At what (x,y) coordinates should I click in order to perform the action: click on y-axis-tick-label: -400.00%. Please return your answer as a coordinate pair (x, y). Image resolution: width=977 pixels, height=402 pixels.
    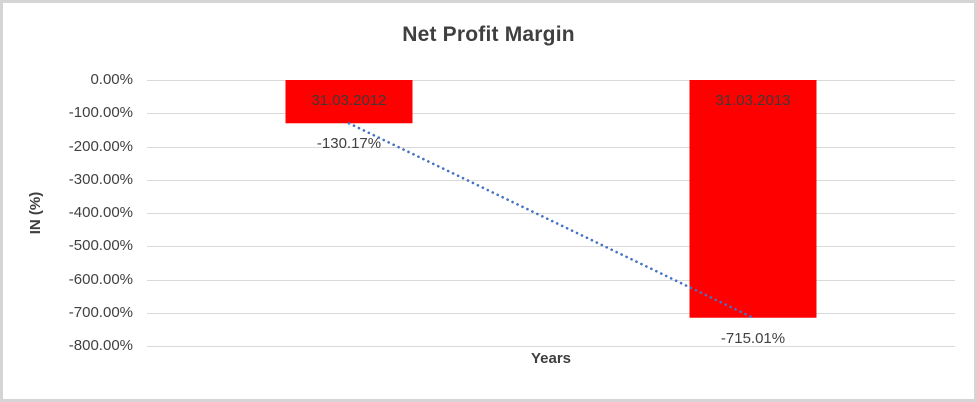
    Looking at the image, I should click on (100, 212).